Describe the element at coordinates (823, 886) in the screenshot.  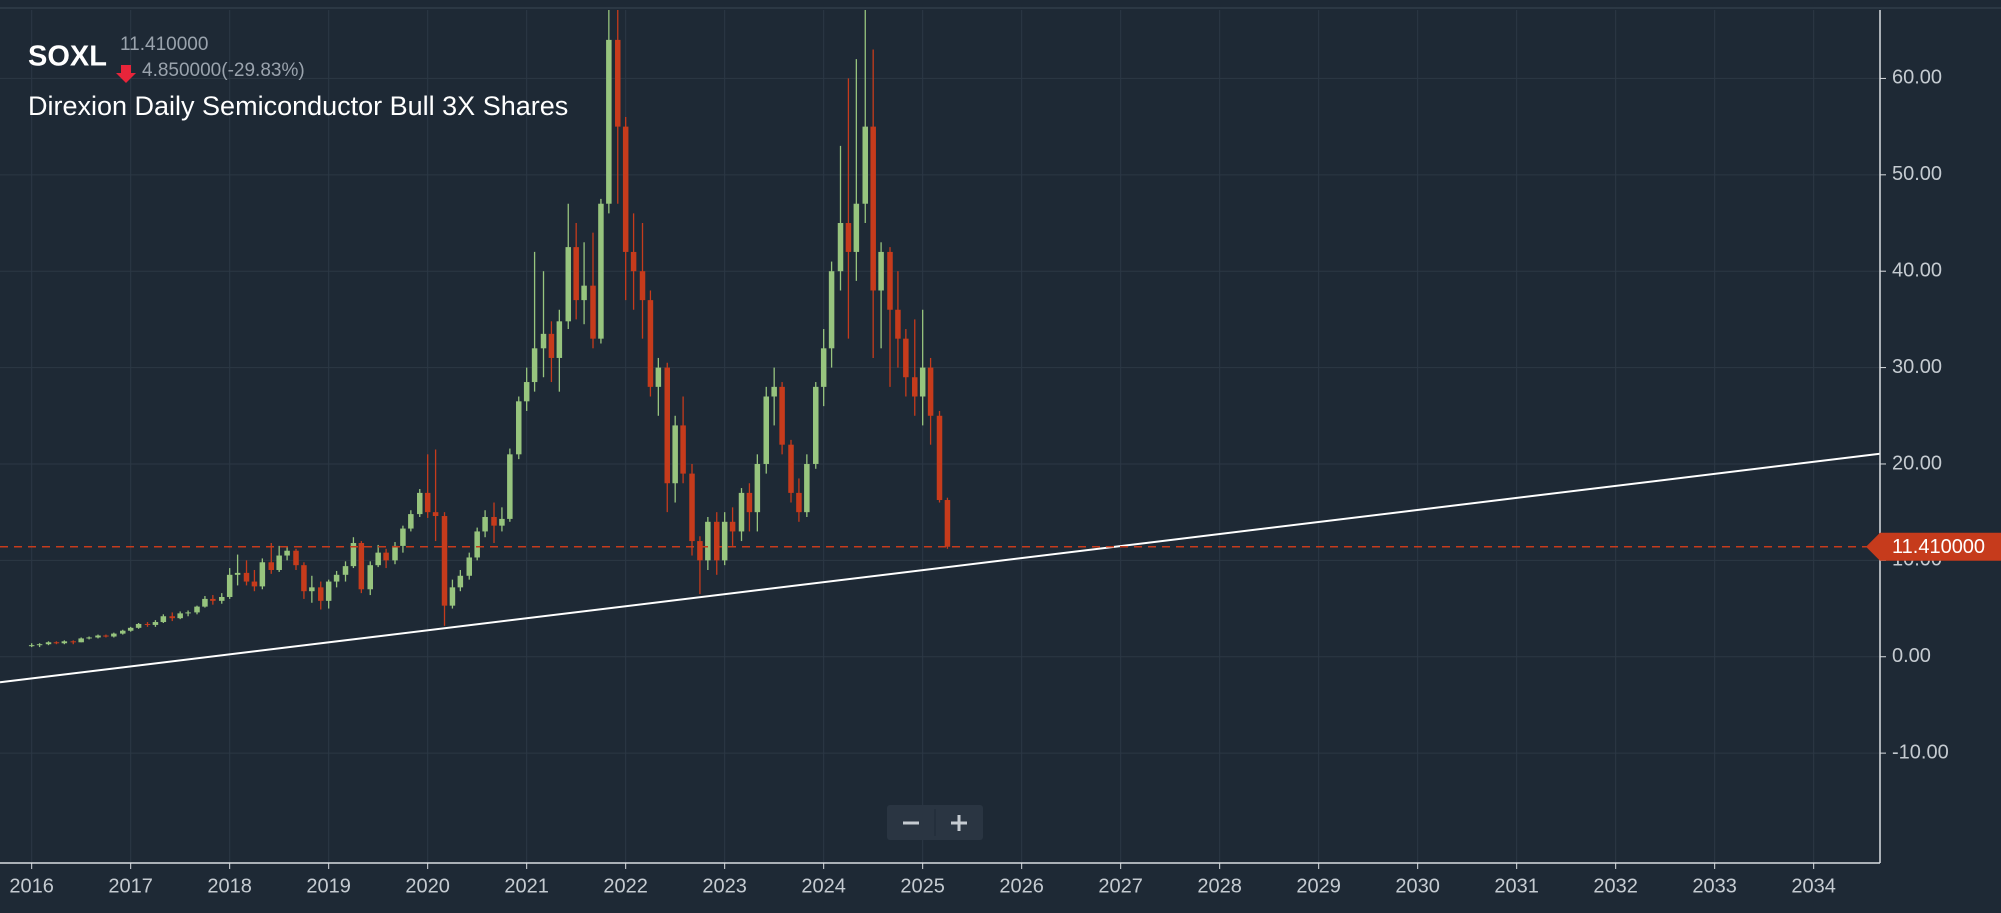
I see `x-tick-label: 2024` at that location.